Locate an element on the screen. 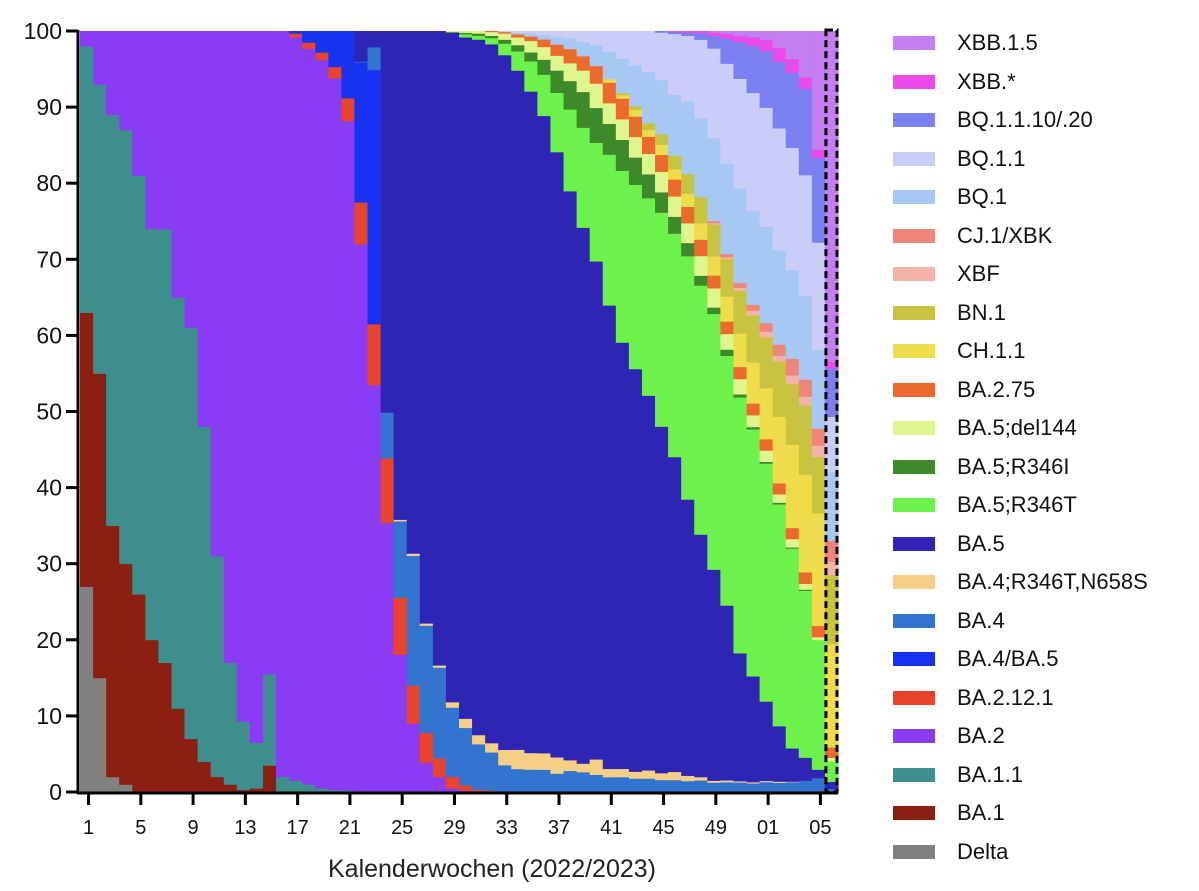 The image size is (1199, 891). legend-item-xbf: XBF is located at coordinates (1020, 274).